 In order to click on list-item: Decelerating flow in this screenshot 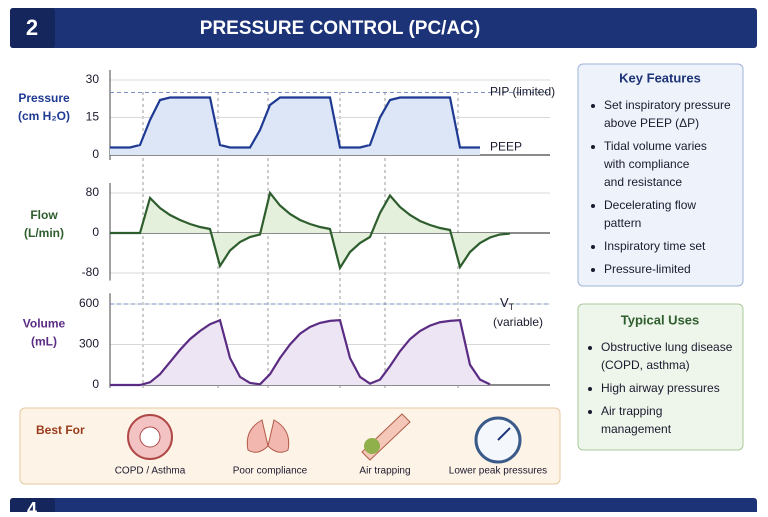, I will do `click(650, 205)`.